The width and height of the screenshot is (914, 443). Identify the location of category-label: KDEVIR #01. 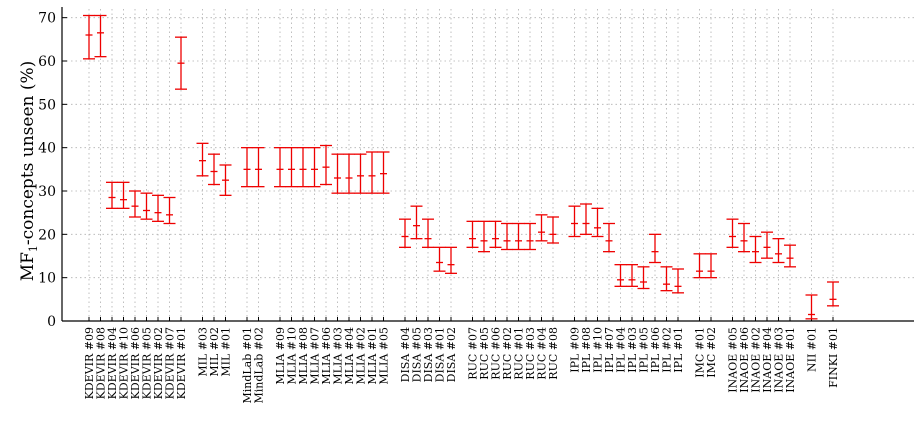
(181, 363).